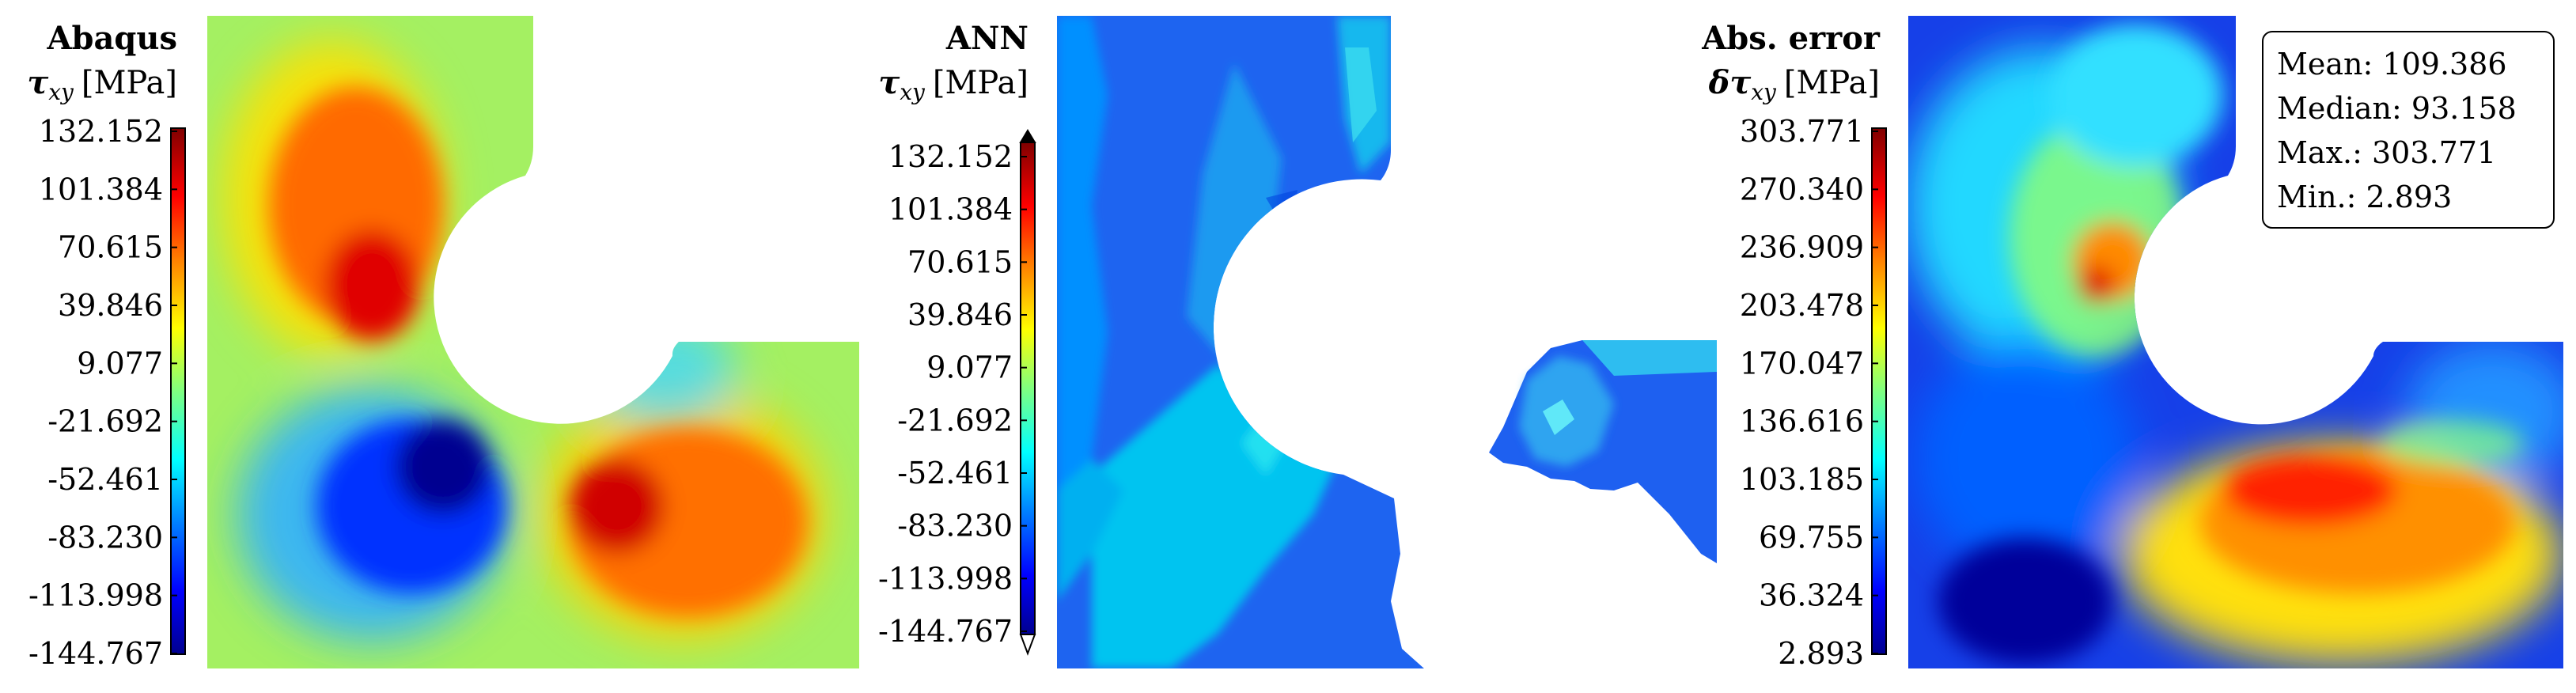 The height and width of the screenshot is (693, 2576). I want to click on error-colorbar, so click(1879, 391).